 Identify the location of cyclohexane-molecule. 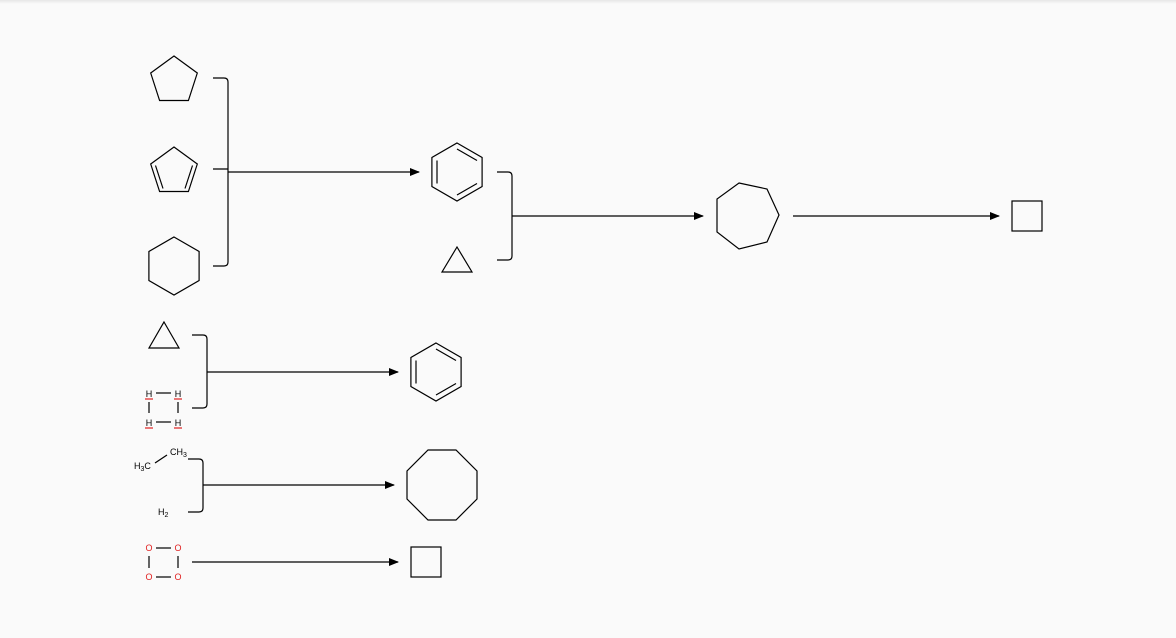
(174, 266).